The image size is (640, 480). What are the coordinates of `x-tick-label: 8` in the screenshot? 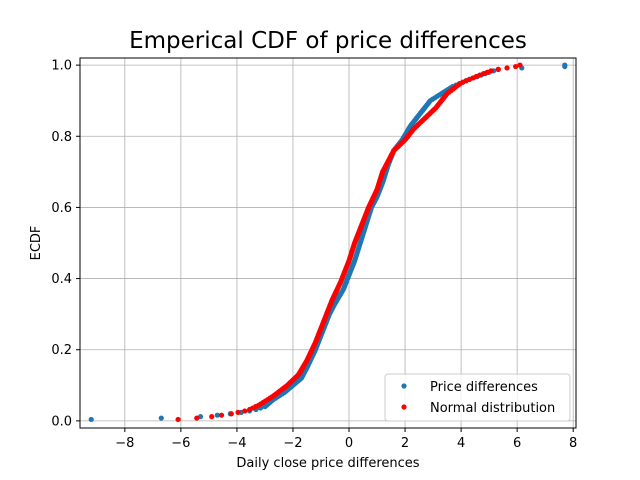 It's located at (573, 443).